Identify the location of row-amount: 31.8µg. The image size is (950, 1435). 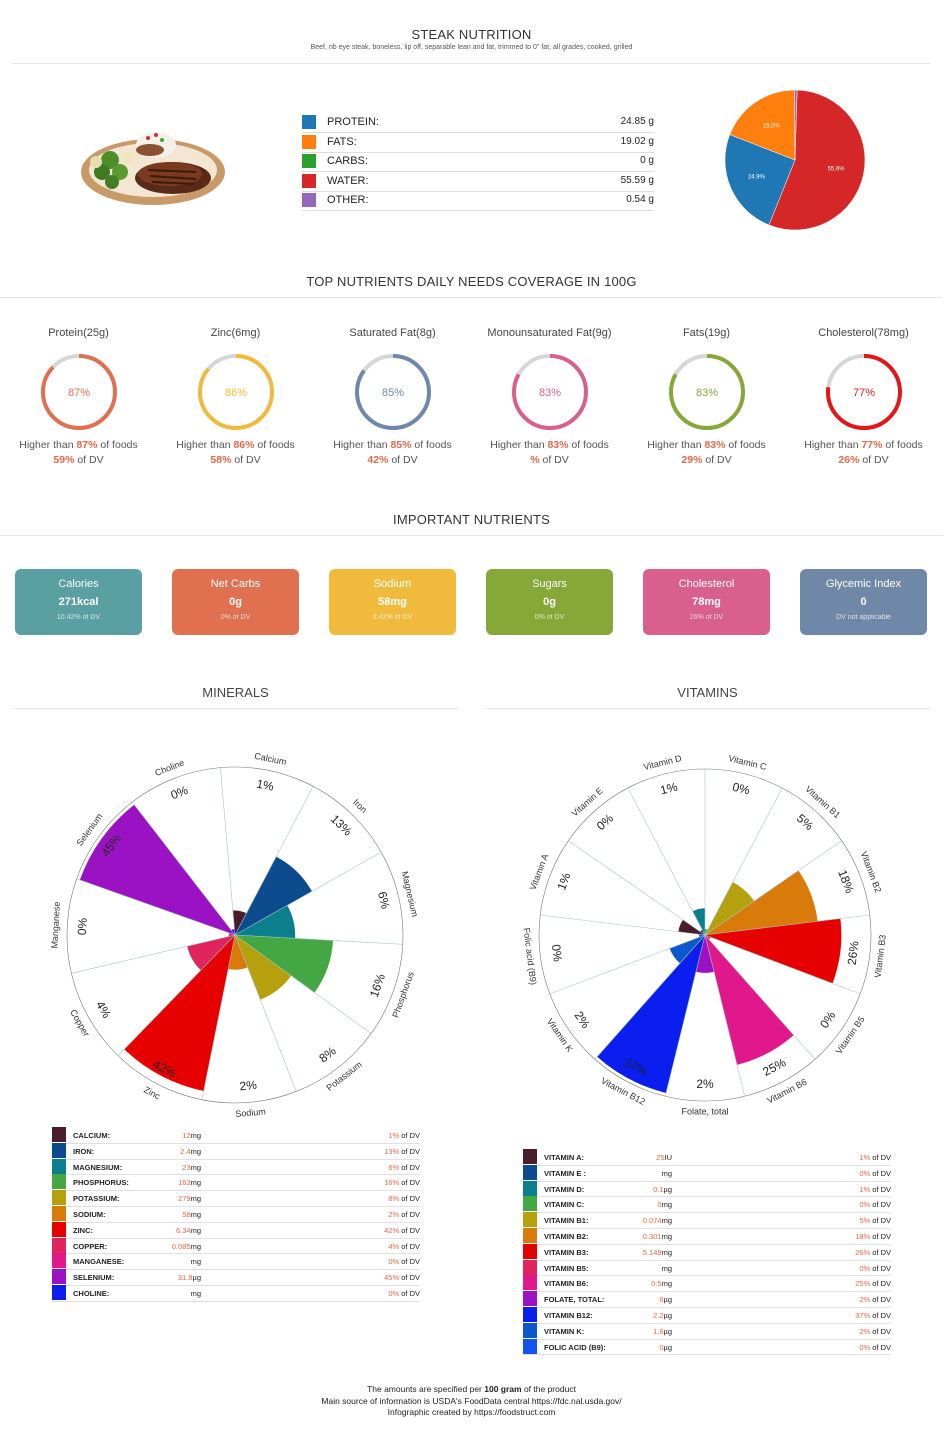
(189, 1277).